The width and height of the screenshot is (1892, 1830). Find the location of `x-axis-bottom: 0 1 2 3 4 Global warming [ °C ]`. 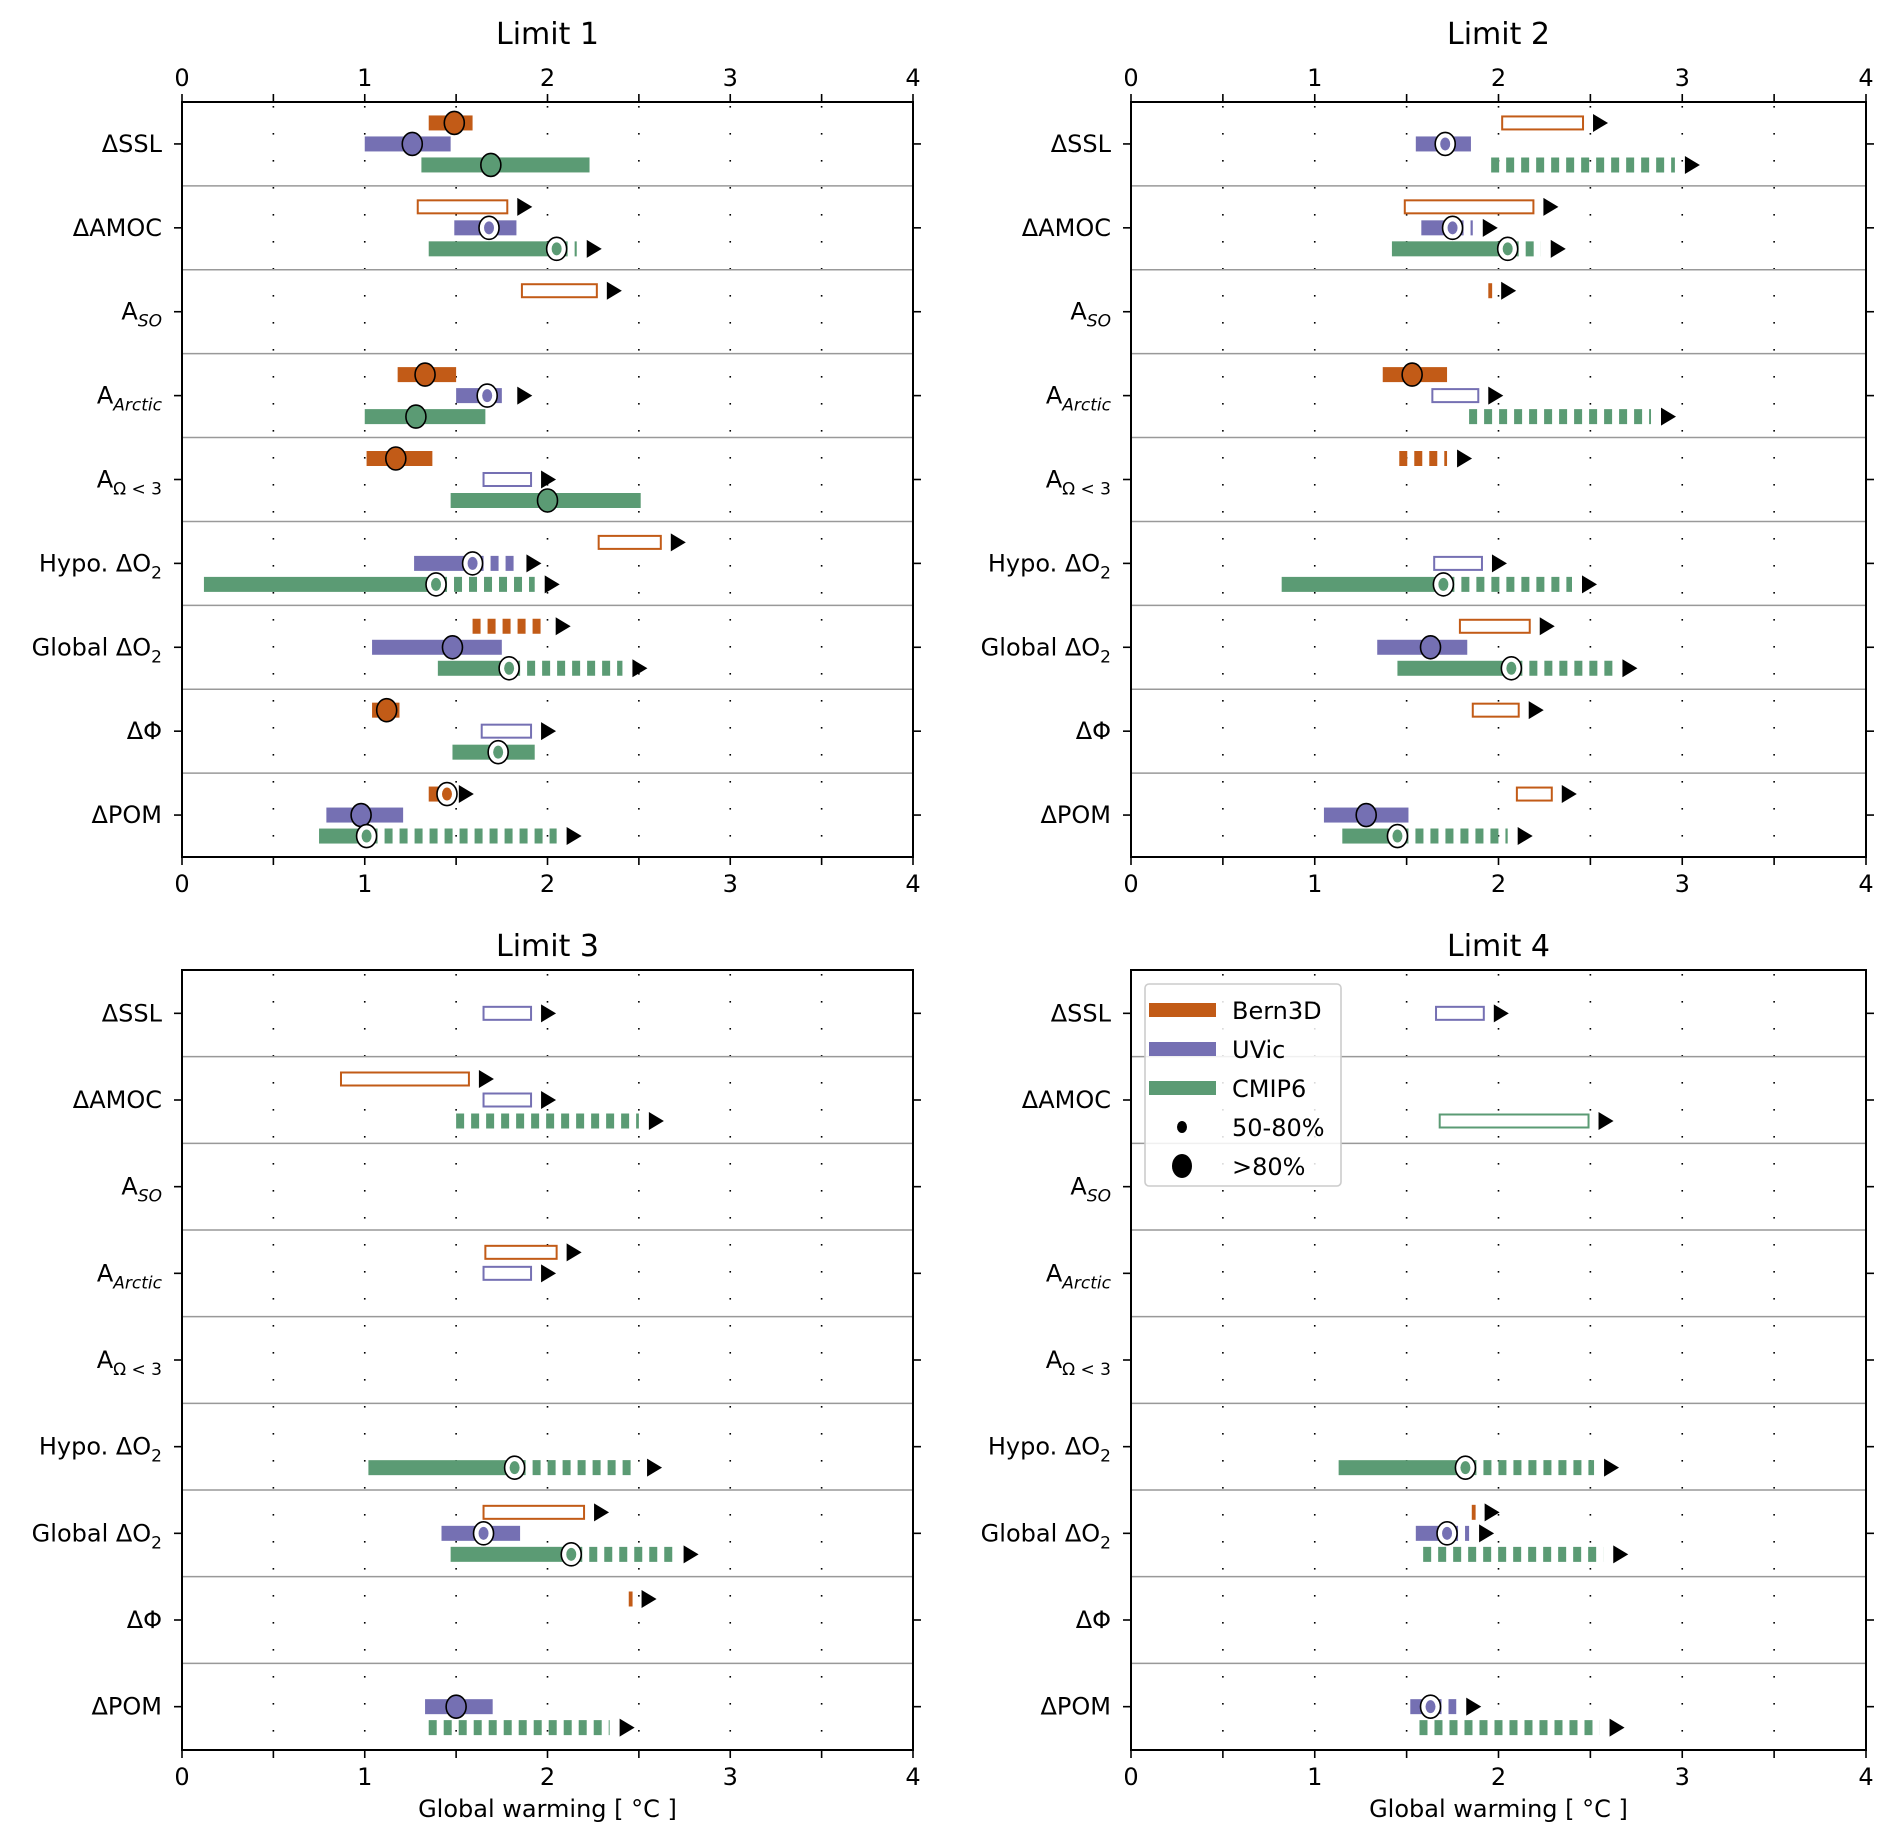

x-axis-bottom: 0 1 2 3 4 Global warming [ °C ] is located at coordinates (1498, 1786).